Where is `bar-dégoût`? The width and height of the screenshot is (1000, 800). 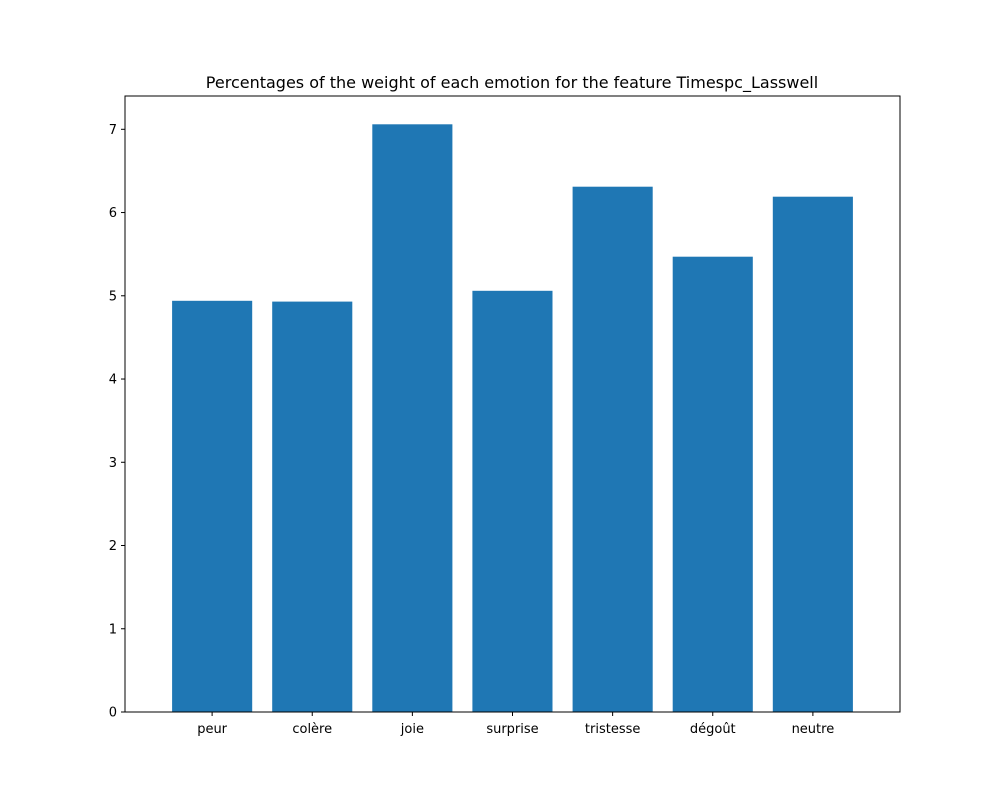 bar-dégoût is located at coordinates (712, 484).